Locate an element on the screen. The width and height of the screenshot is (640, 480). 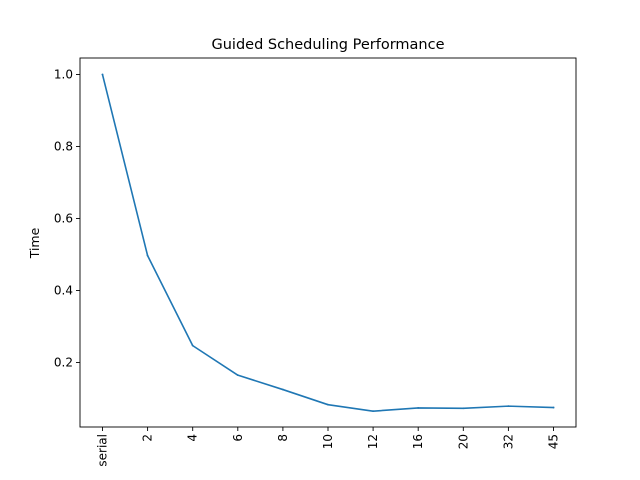
y-tick-label: 0.2 is located at coordinates (63, 363).